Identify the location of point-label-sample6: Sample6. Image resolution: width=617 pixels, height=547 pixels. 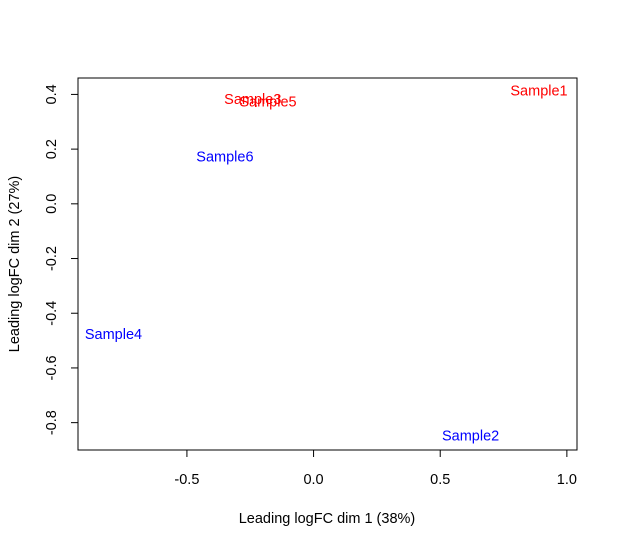
(224, 157).